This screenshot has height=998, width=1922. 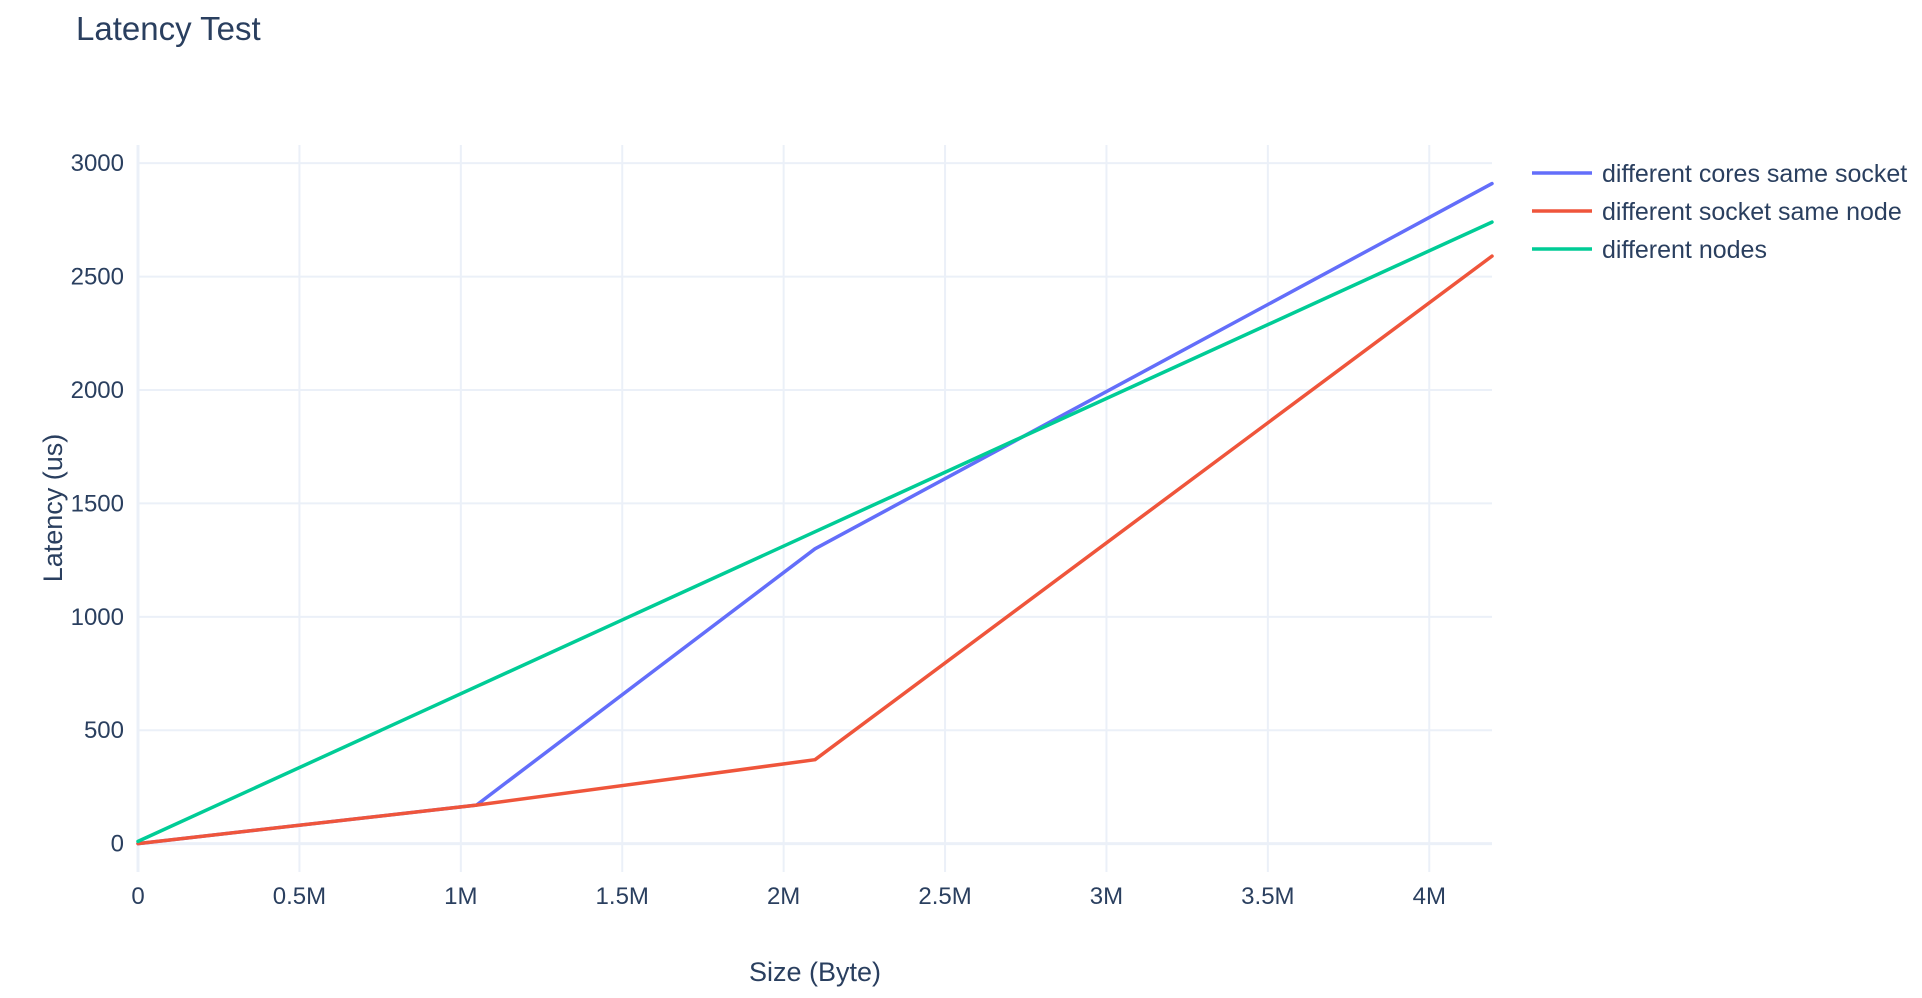 I want to click on y-tick-label: 1500, so click(x=97, y=503).